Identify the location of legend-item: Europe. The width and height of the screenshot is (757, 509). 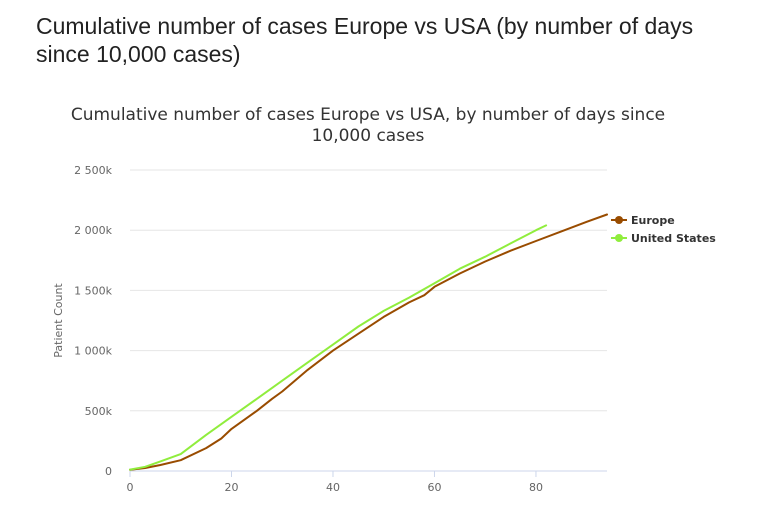
(643, 220).